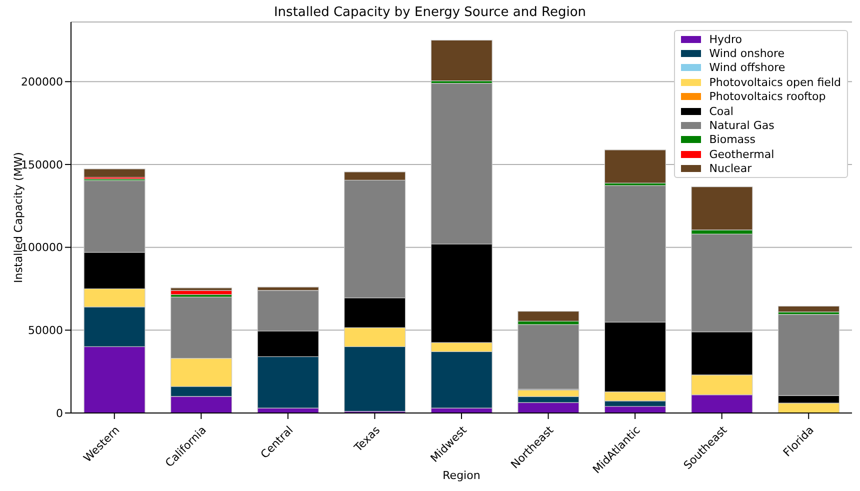  Describe the element at coordinates (741, 125) in the screenshot. I see `legend-label: Natural Gas` at that location.